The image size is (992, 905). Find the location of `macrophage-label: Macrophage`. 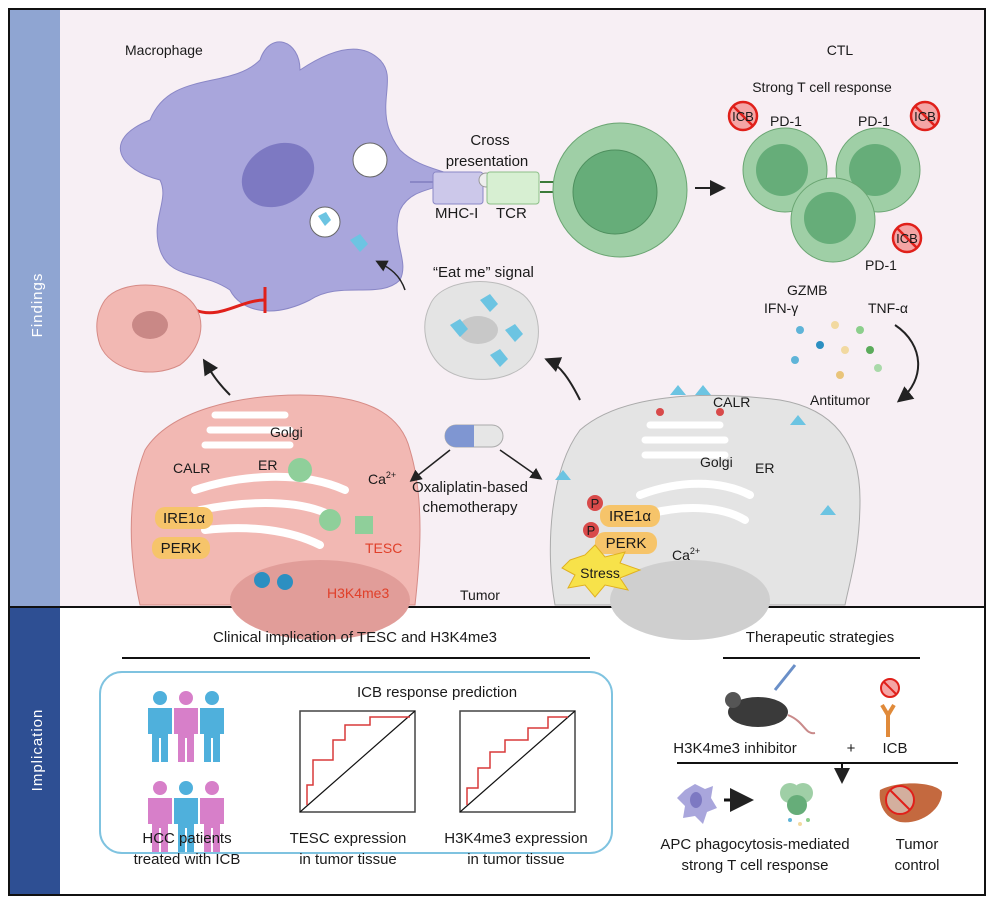

macrophage-label: Macrophage is located at coordinates (164, 50).